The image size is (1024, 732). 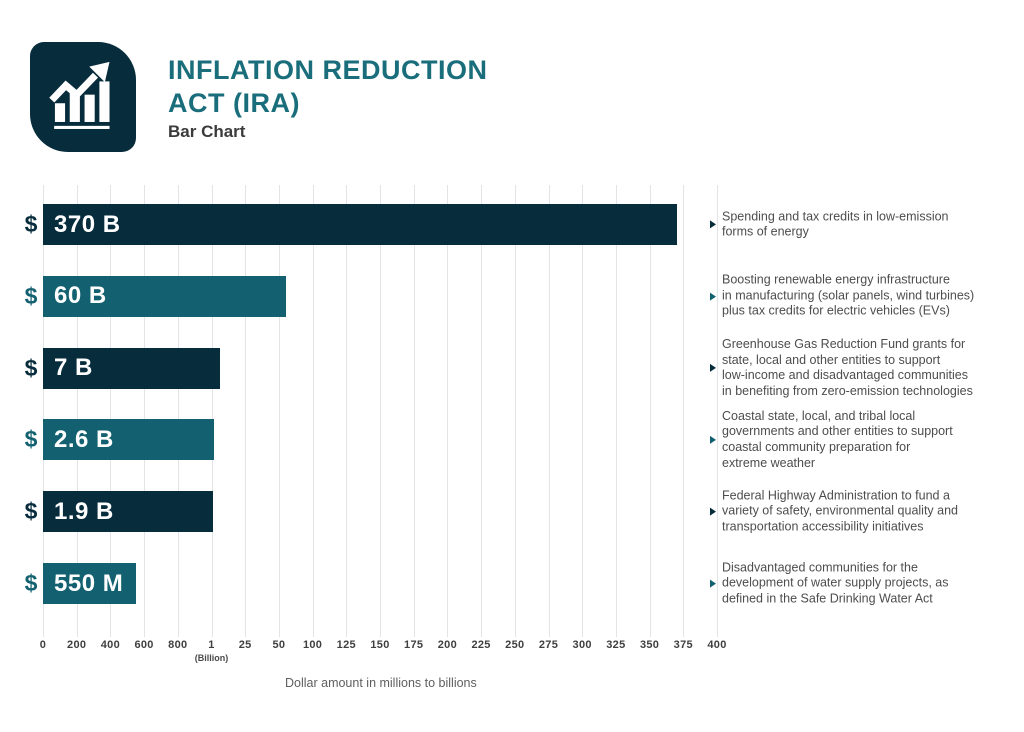 What do you see at coordinates (164, 296) in the screenshot?
I see `bar-2: 60 B` at bounding box center [164, 296].